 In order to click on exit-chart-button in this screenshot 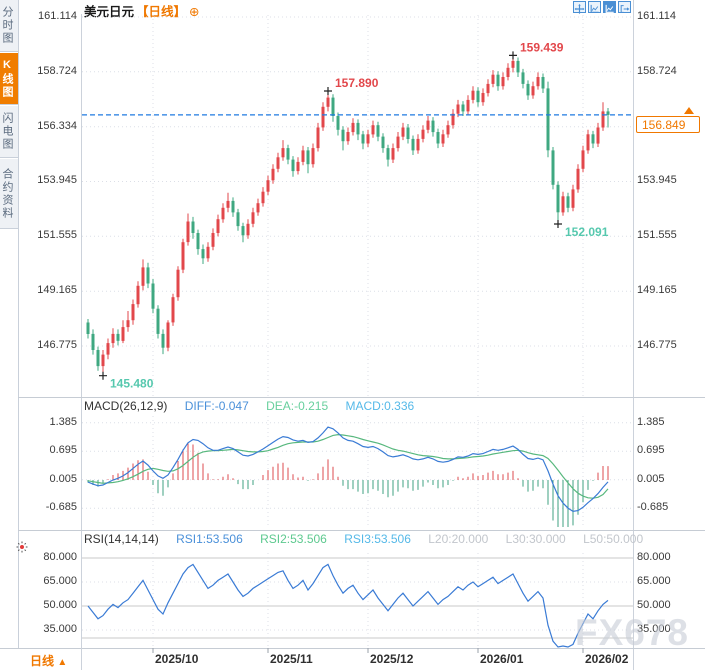, I will do `click(624, 7)`.